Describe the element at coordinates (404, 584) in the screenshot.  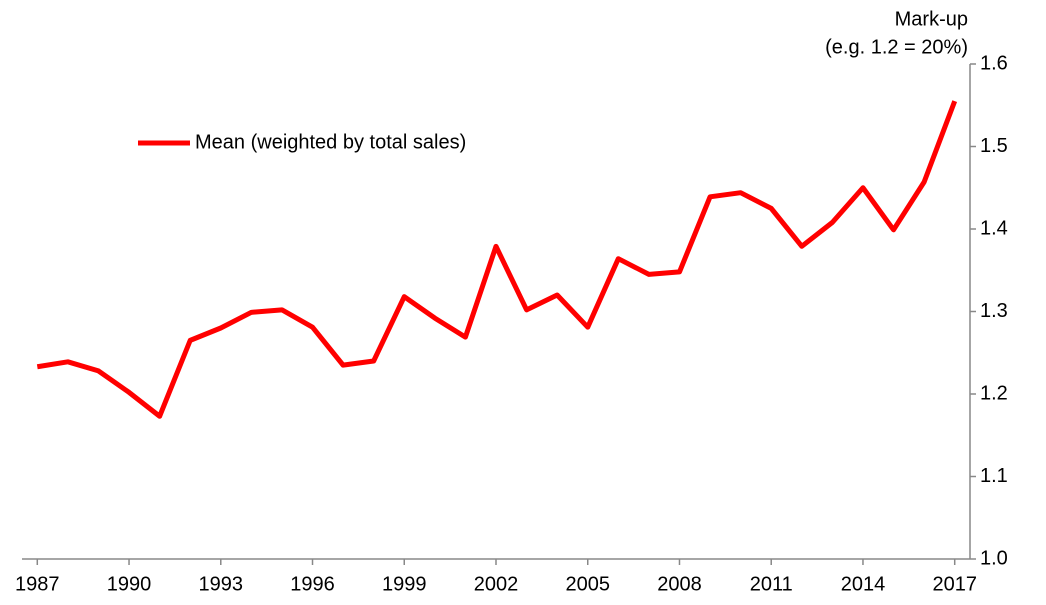
I see `x-tick-label: 1999` at that location.